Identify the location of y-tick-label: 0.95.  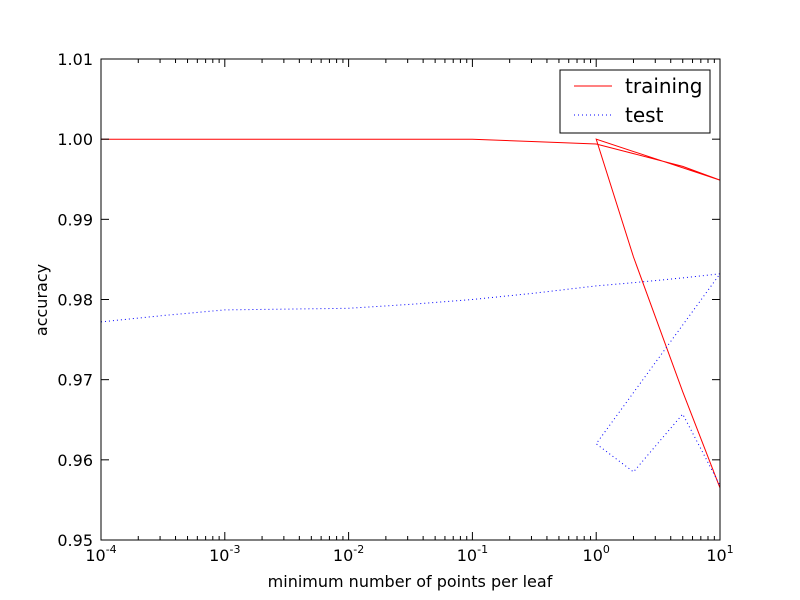
(75, 540).